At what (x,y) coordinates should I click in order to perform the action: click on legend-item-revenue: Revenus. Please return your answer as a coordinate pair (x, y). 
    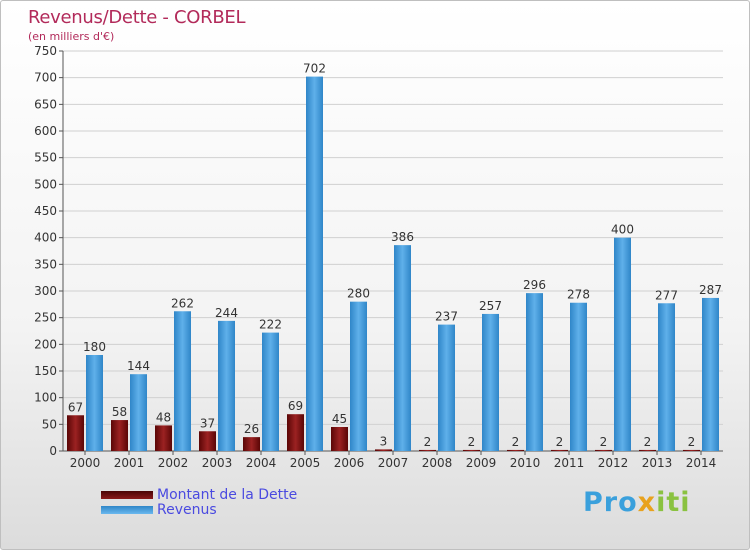
    Looking at the image, I should click on (199, 509).